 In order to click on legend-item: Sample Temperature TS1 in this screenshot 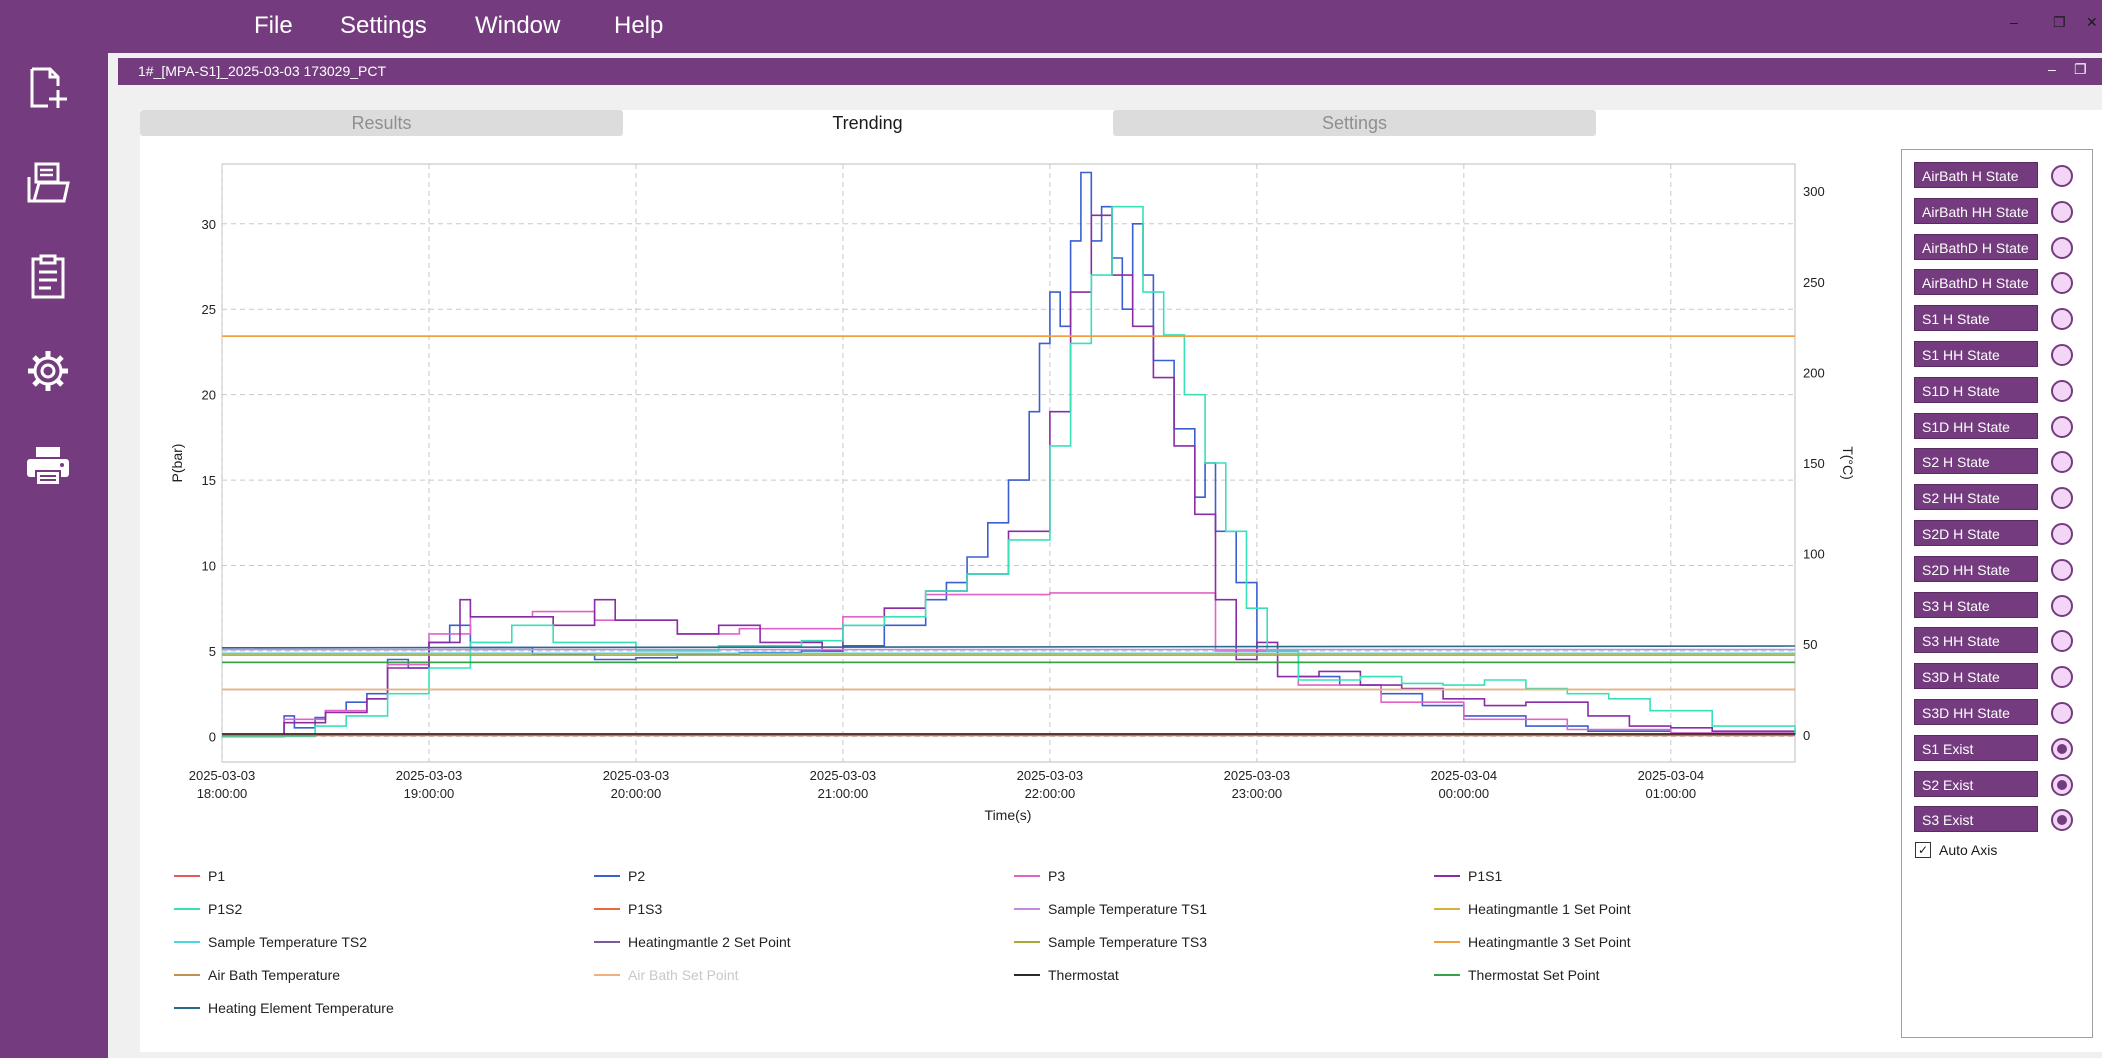, I will do `click(1110, 909)`.